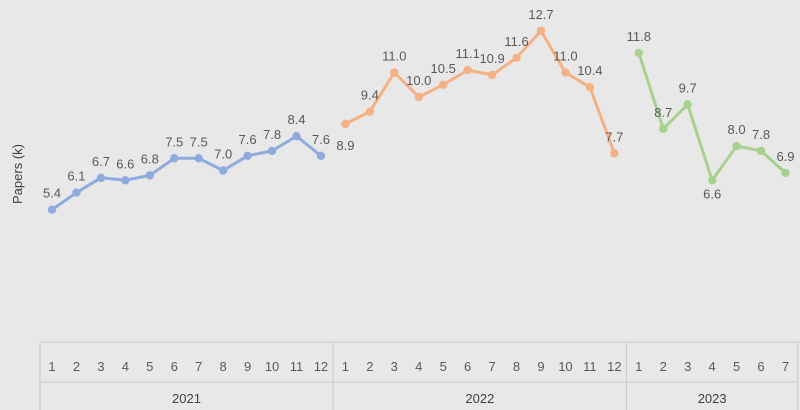  I want to click on series-line-2022, so click(480, 91).